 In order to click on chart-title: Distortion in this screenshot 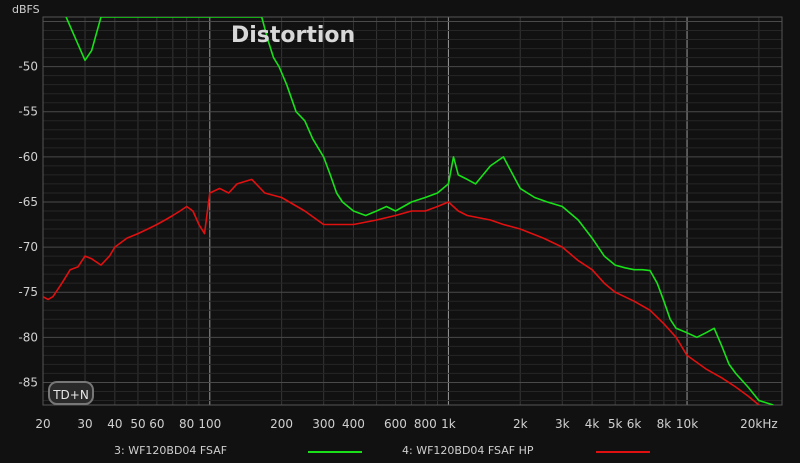, I will do `click(293, 35)`.